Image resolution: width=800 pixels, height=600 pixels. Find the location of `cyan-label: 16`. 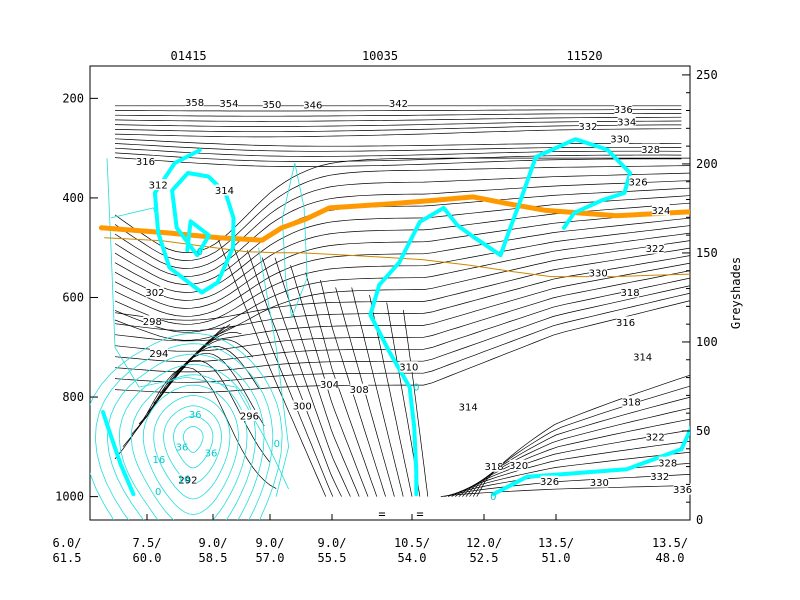

cyan-label: 16 is located at coordinates (184, 480).